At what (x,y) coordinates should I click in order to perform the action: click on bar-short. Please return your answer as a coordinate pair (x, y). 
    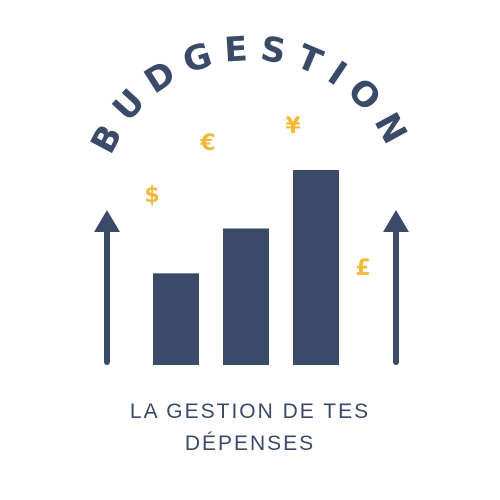
    Looking at the image, I should click on (176, 319).